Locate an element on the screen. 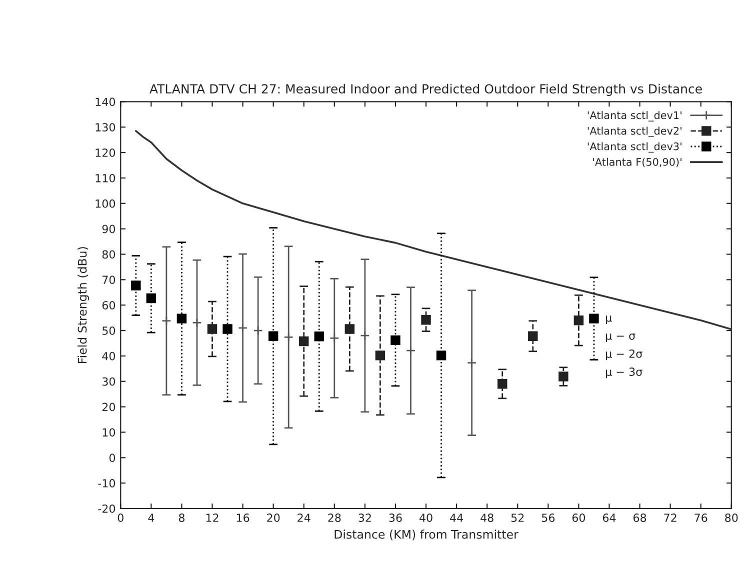 The width and height of the screenshot is (754, 565). x-tick-label: 16 is located at coordinates (243, 518).